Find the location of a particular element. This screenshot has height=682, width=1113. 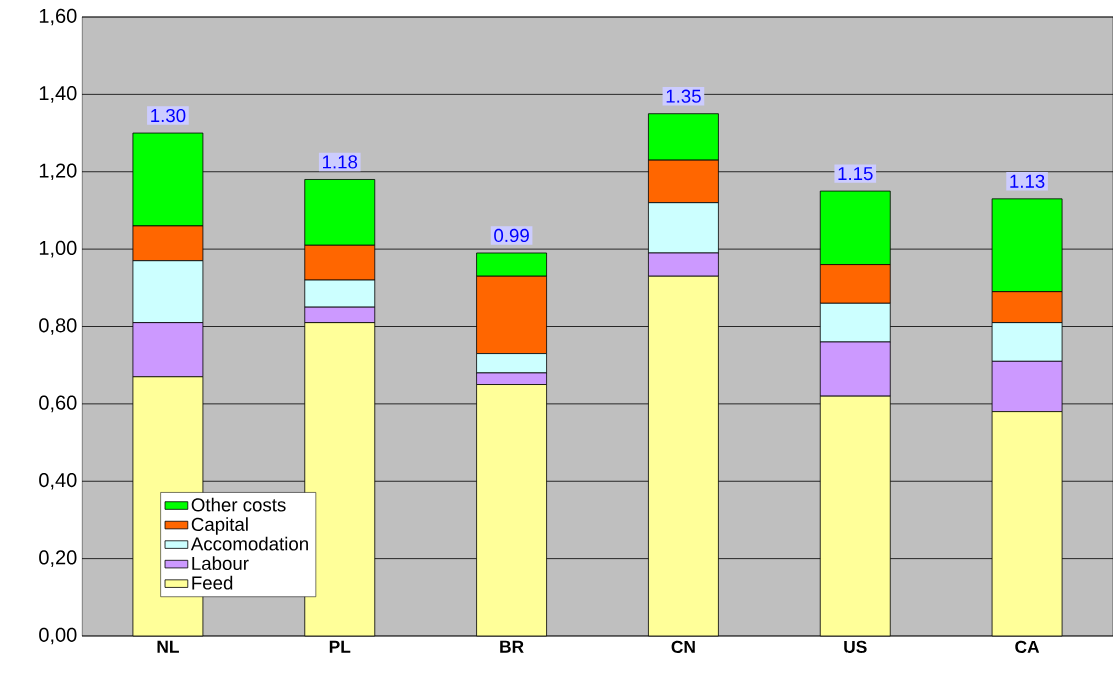

x-tick-label: BR is located at coordinates (512, 646).